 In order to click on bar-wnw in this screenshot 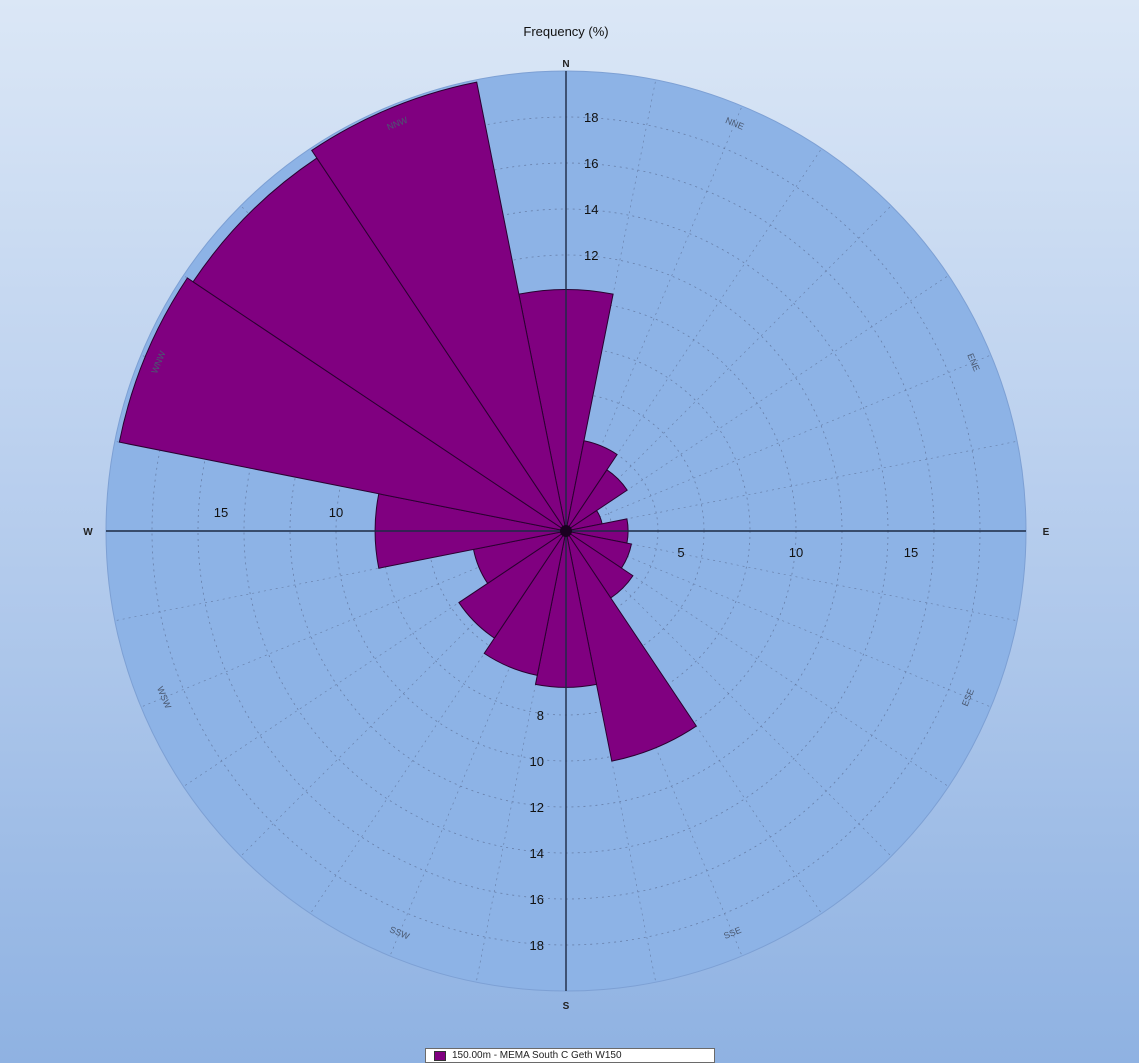, I will do `click(342, 404)`.